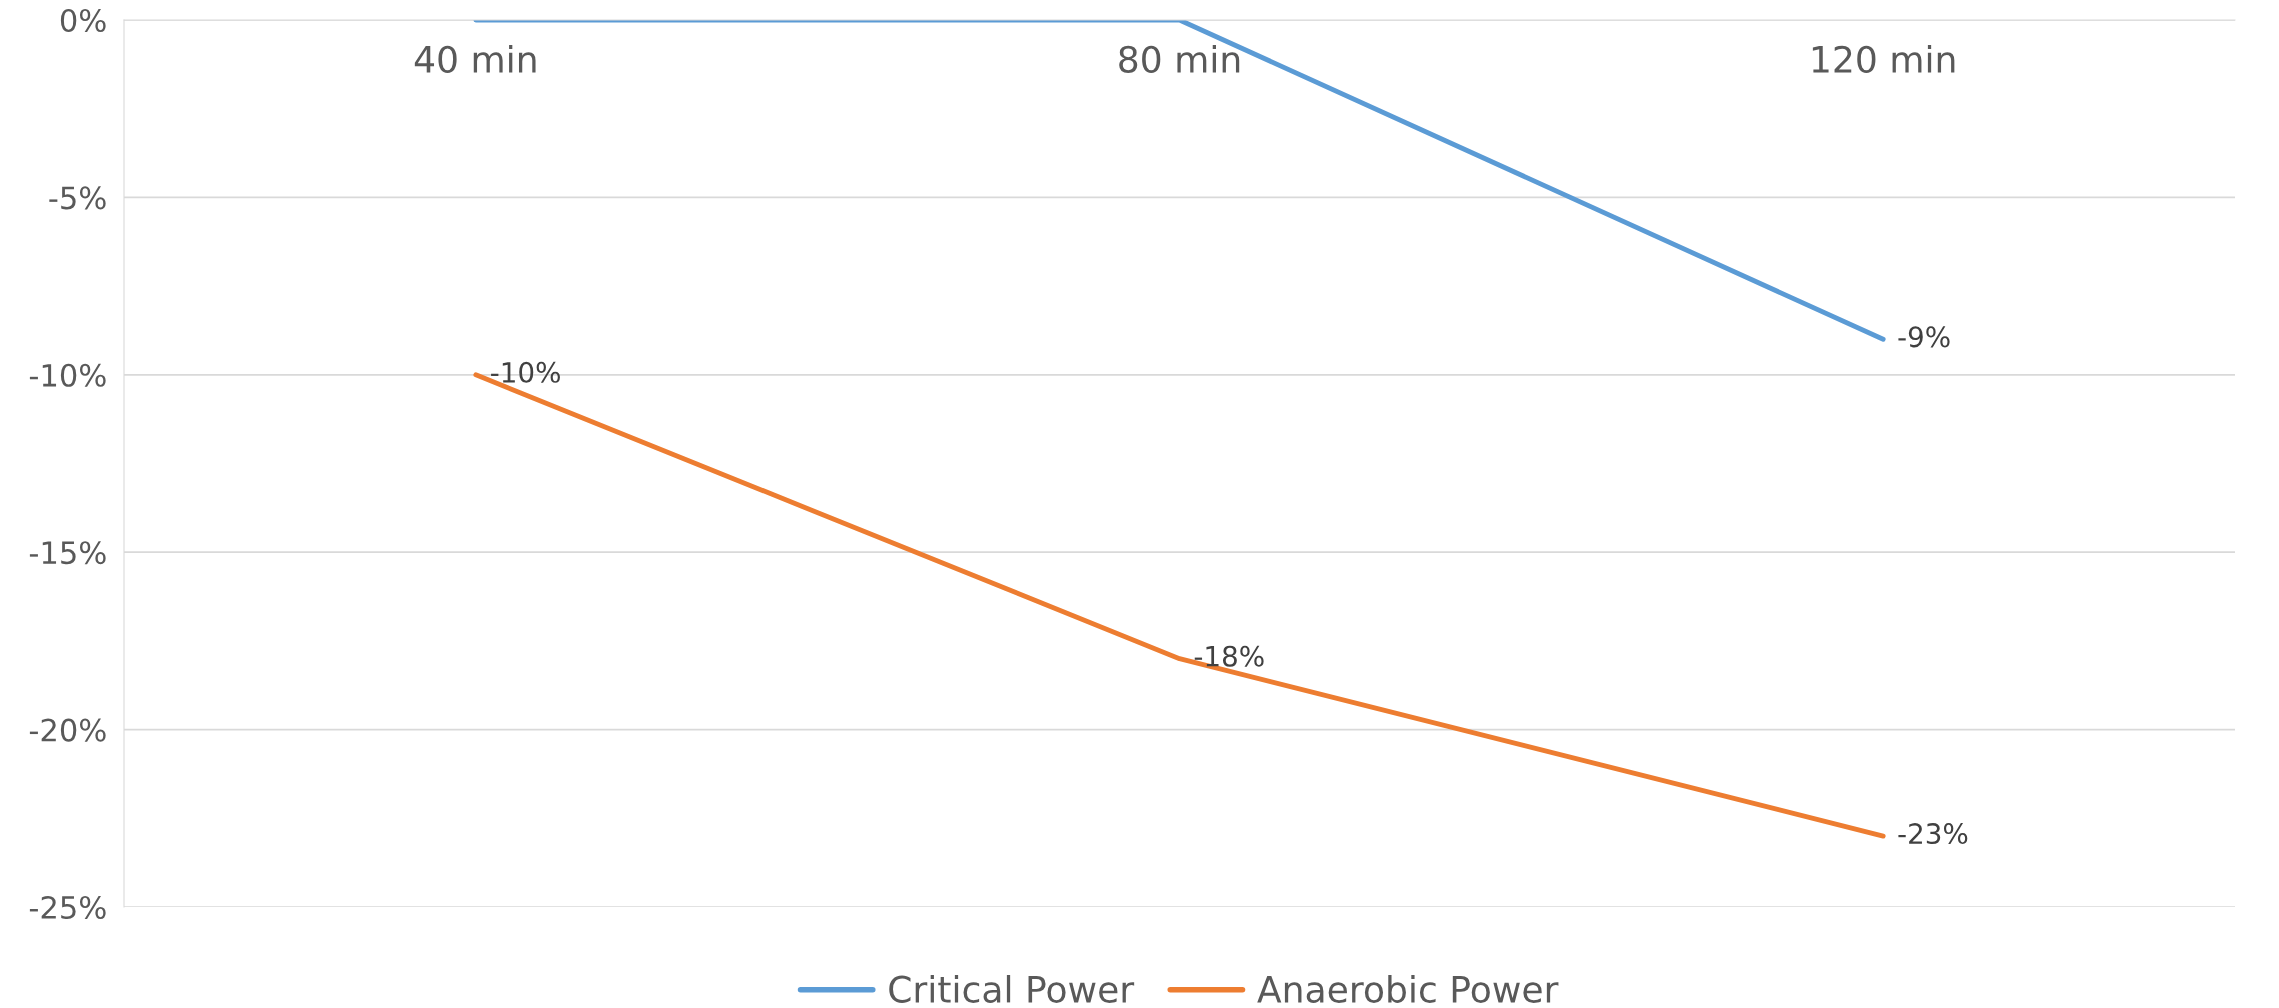 This screenshot has height=1008, width=2279. I want to click on legend-label: Anaerobic Power, so click(1408, 988).